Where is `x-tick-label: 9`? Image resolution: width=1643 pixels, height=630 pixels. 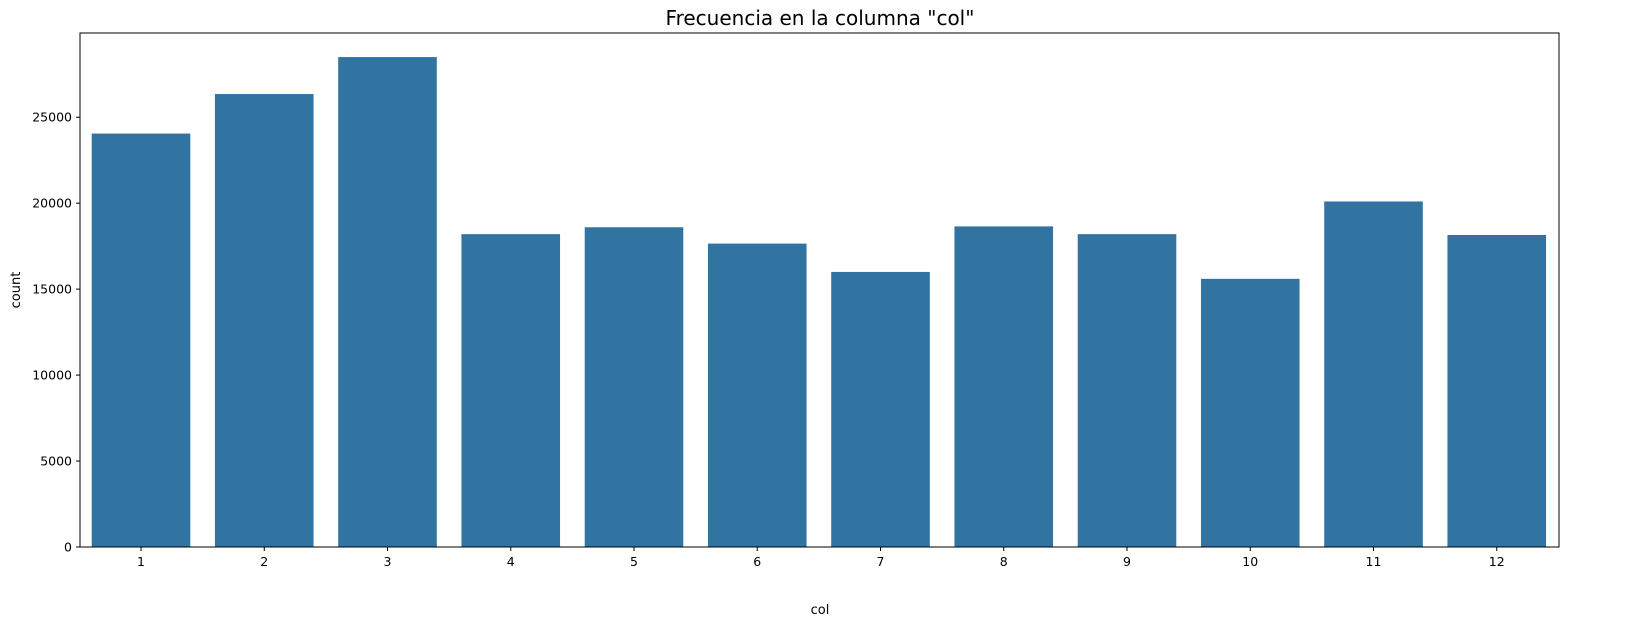
x-tick-label: 9 is located at coordinates (1127, 561).